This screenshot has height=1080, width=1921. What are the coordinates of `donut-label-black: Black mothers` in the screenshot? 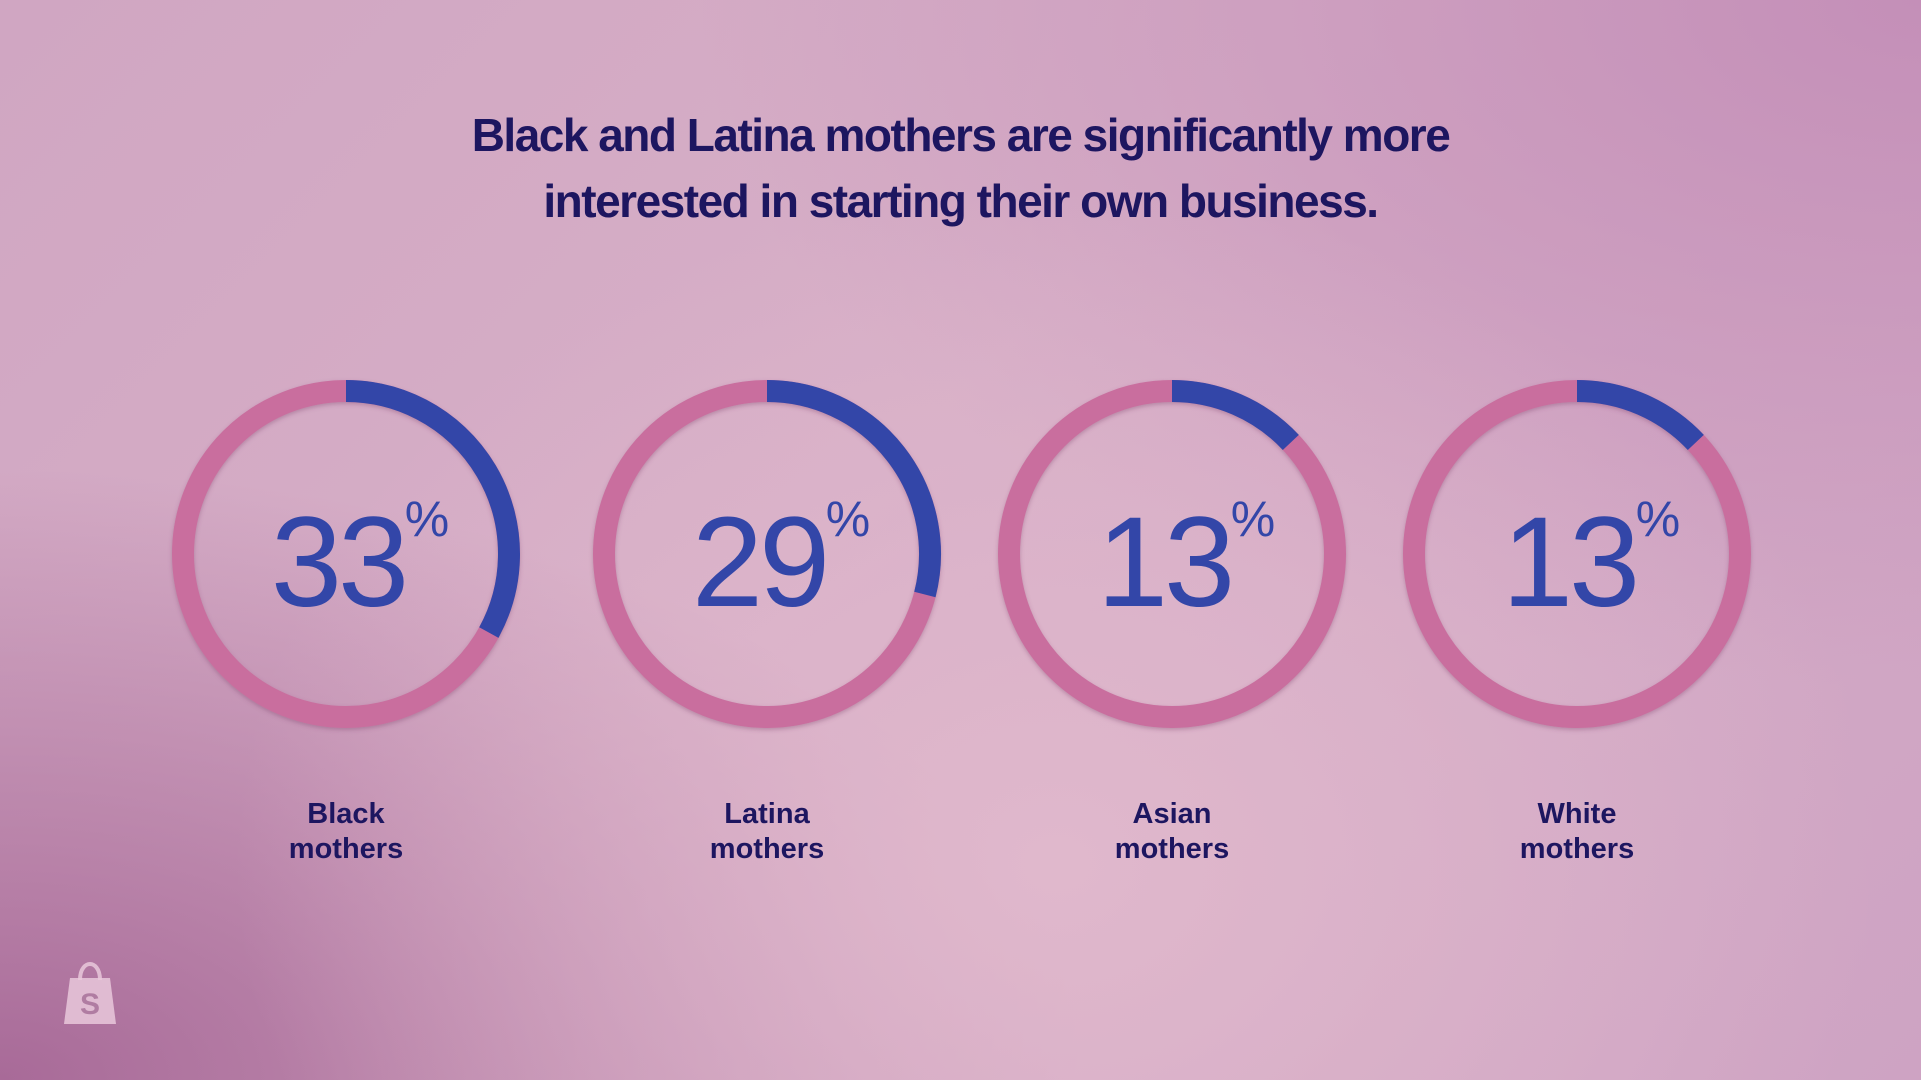 It's located at (346, 831).